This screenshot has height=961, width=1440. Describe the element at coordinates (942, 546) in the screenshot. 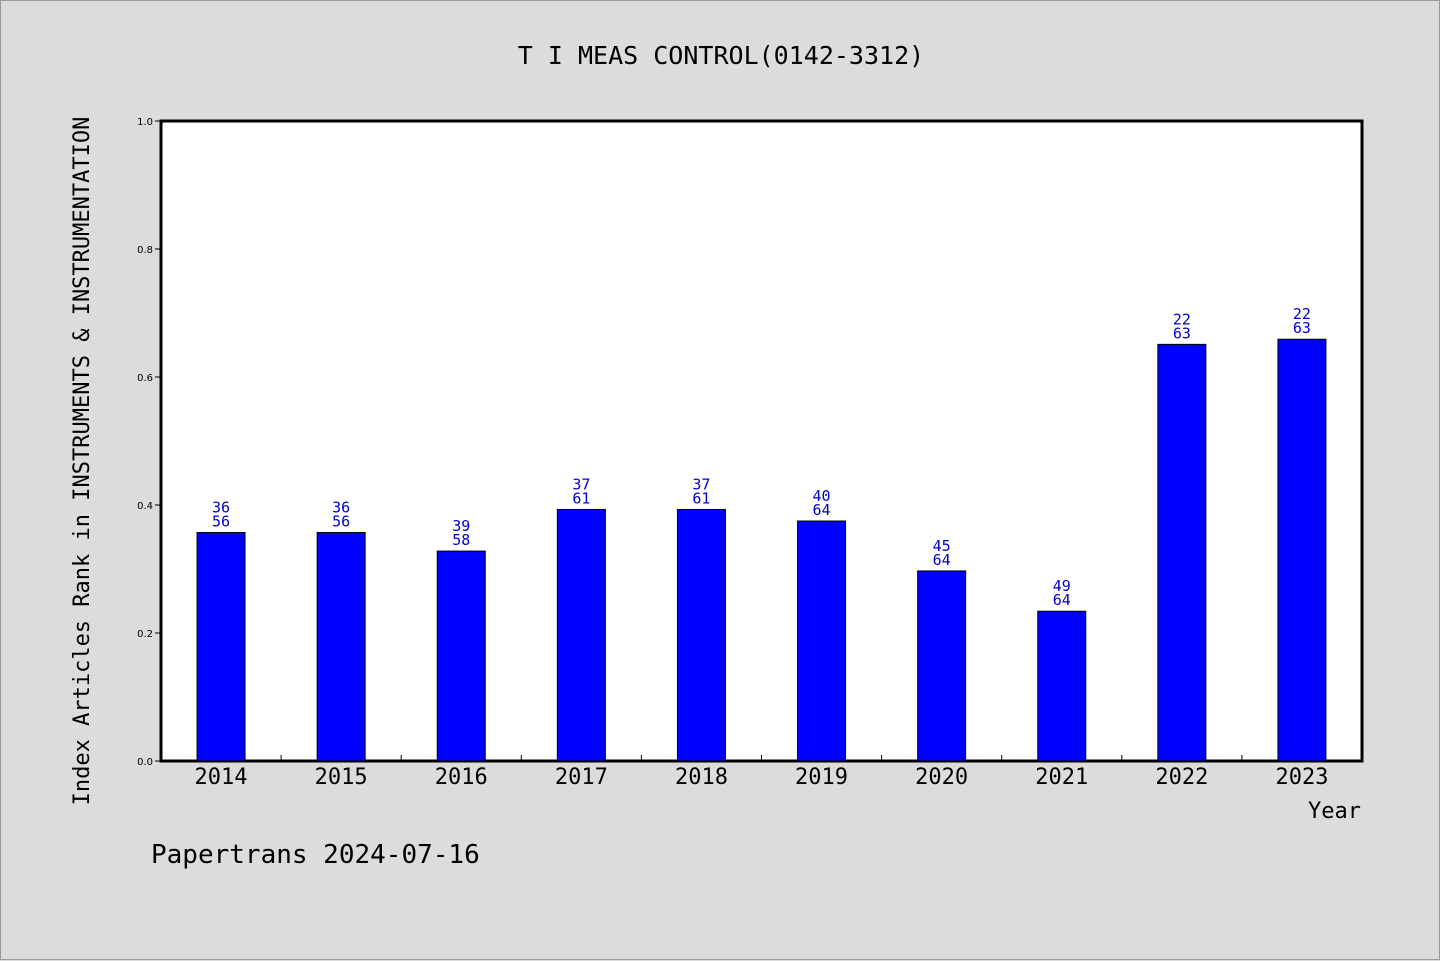

I see `bar-rank-label: 45` at that location.